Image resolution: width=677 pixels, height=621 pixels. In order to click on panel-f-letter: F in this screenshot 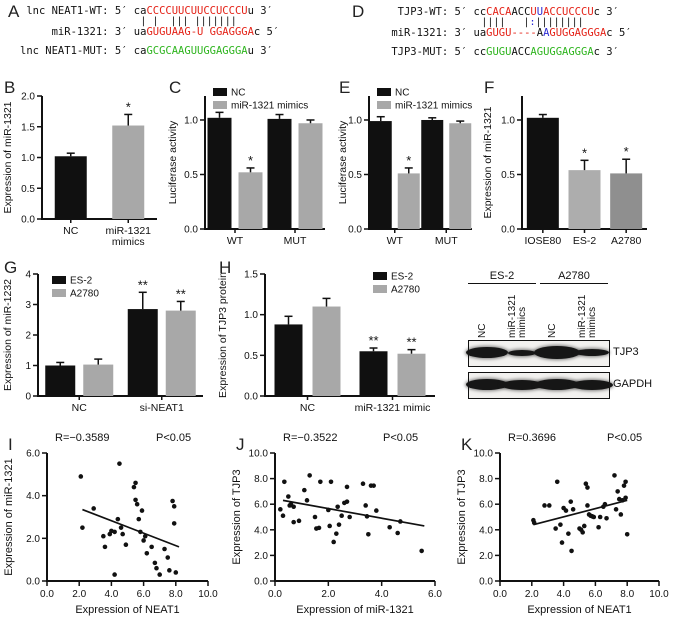, I will do `click(489, 87)`.